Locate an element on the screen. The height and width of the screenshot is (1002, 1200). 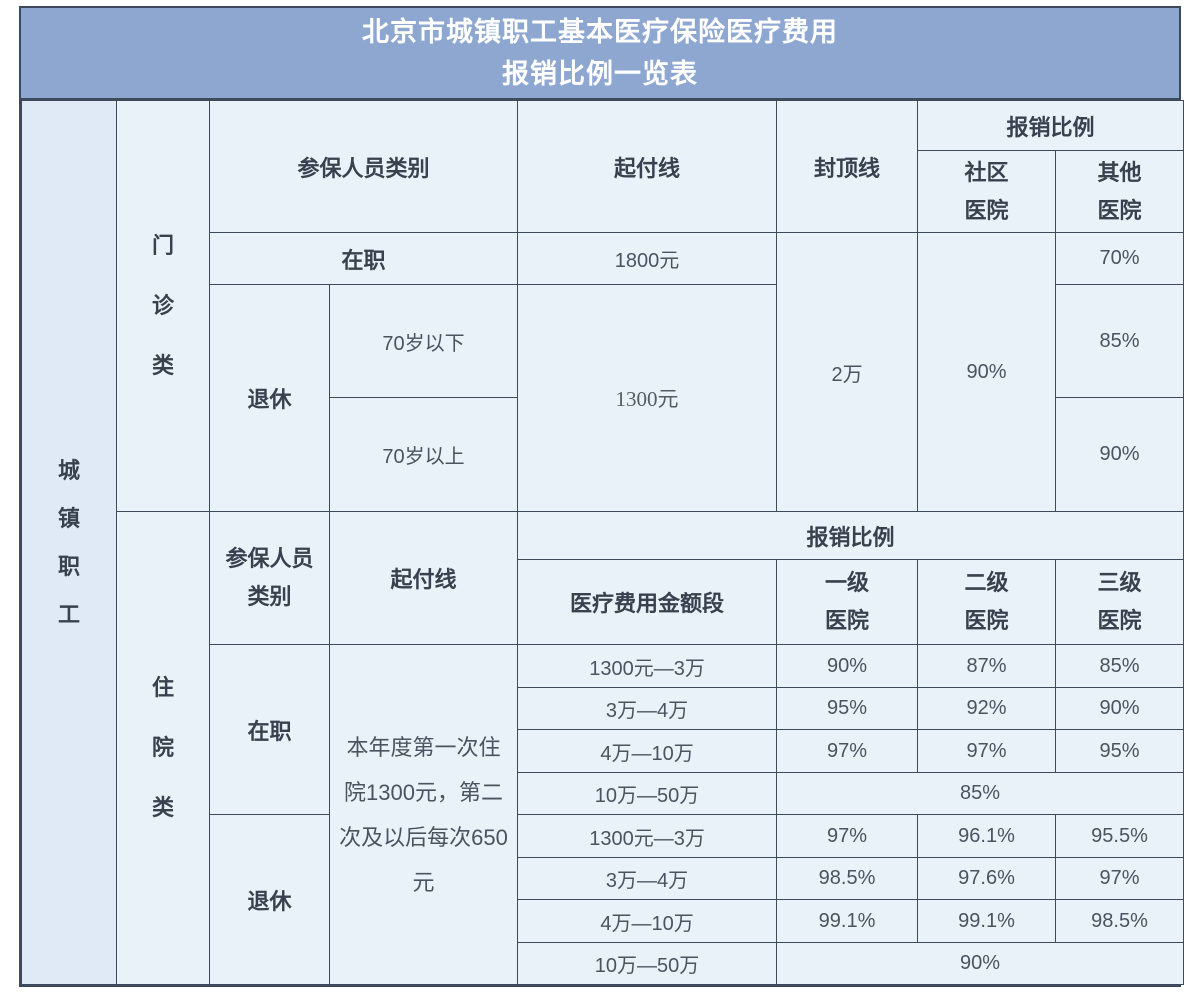
rate-cell: 85% is located at coordinates (1120, 666).